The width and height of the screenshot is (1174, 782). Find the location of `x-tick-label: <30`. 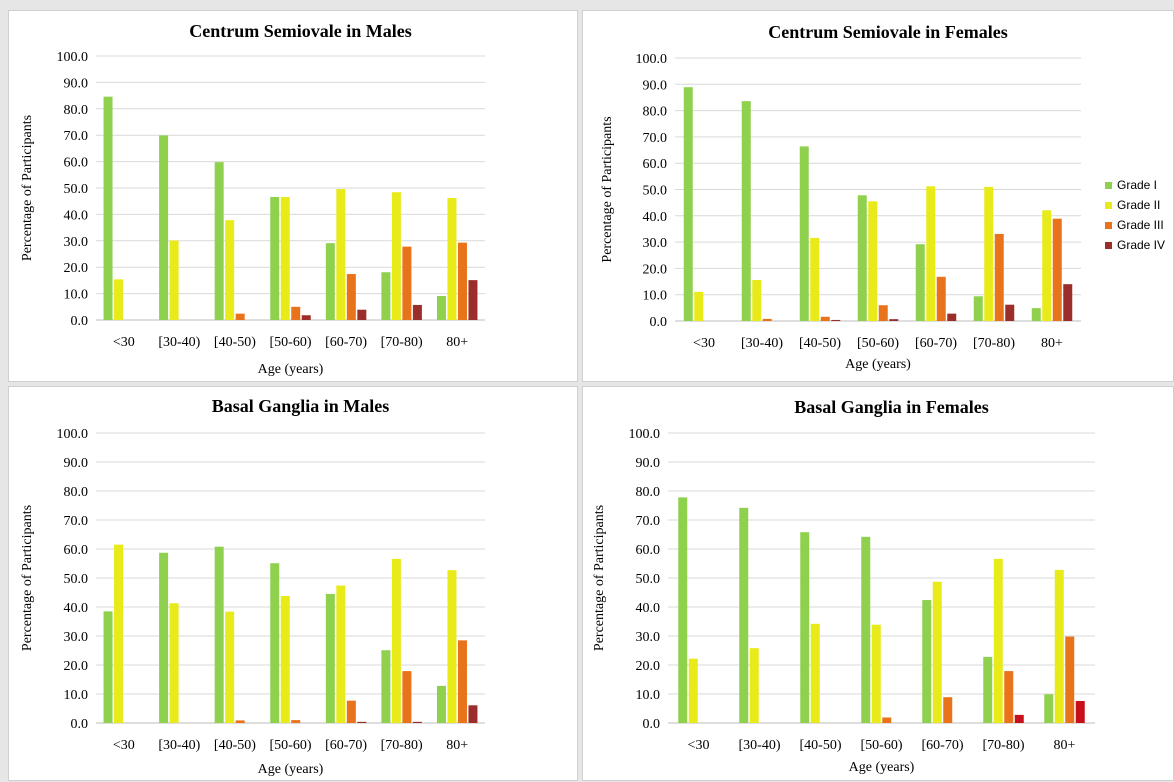

x-tick-label: <30 is located at coordinates (124, 342).